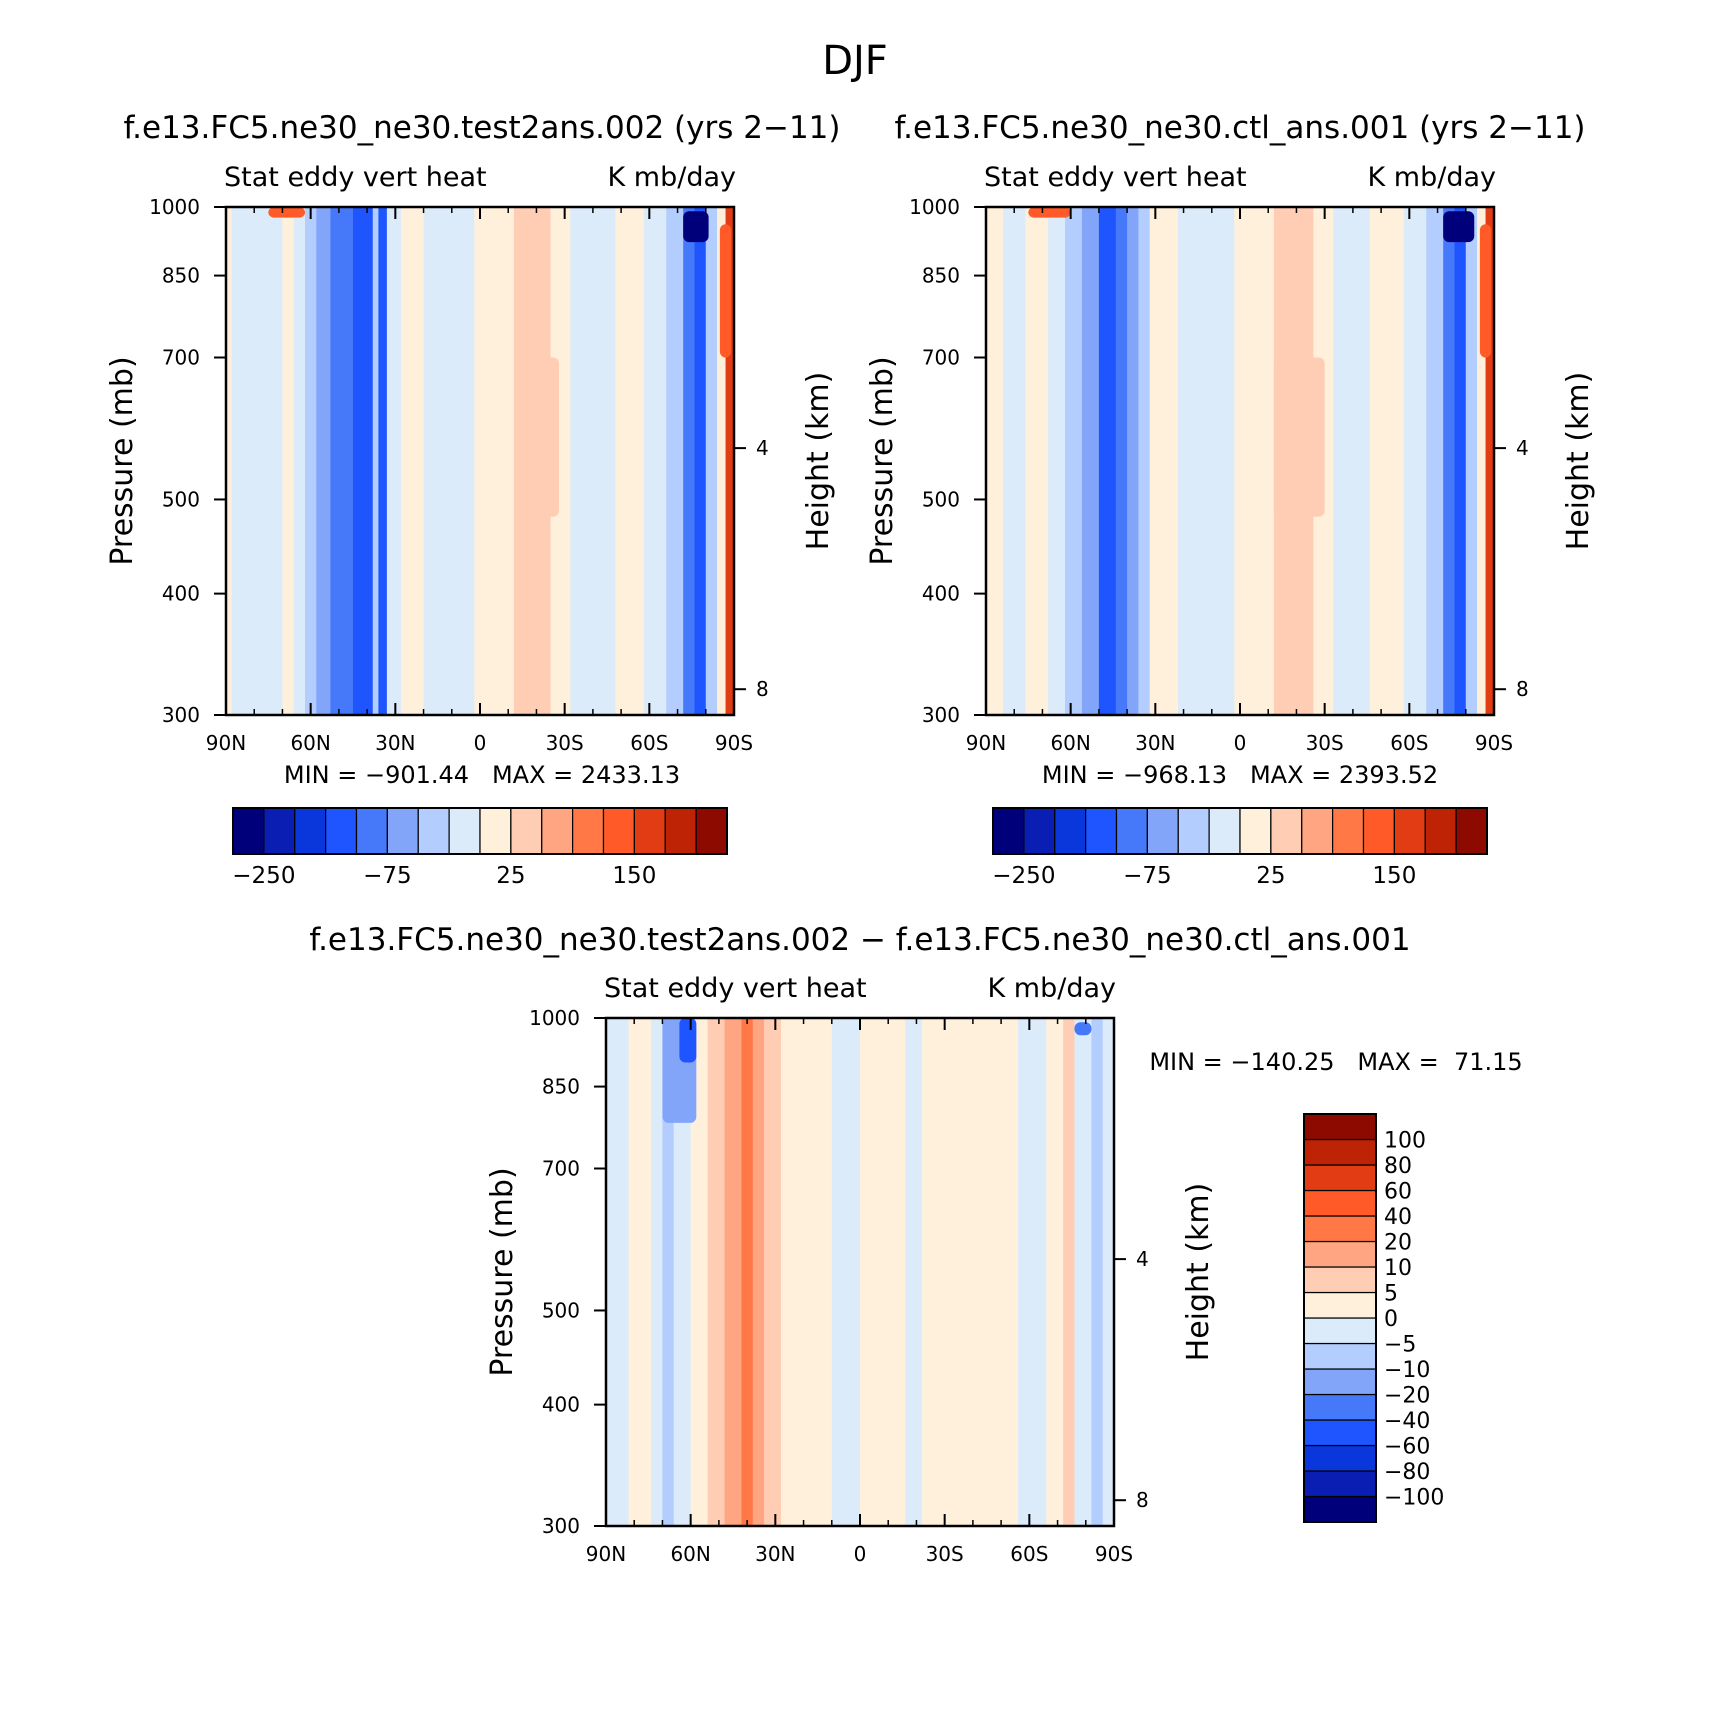 Image resolution: width=1710 pixels, height=1728 pixels. I want to click on y-tick-label: 1000, so click(934, 207).